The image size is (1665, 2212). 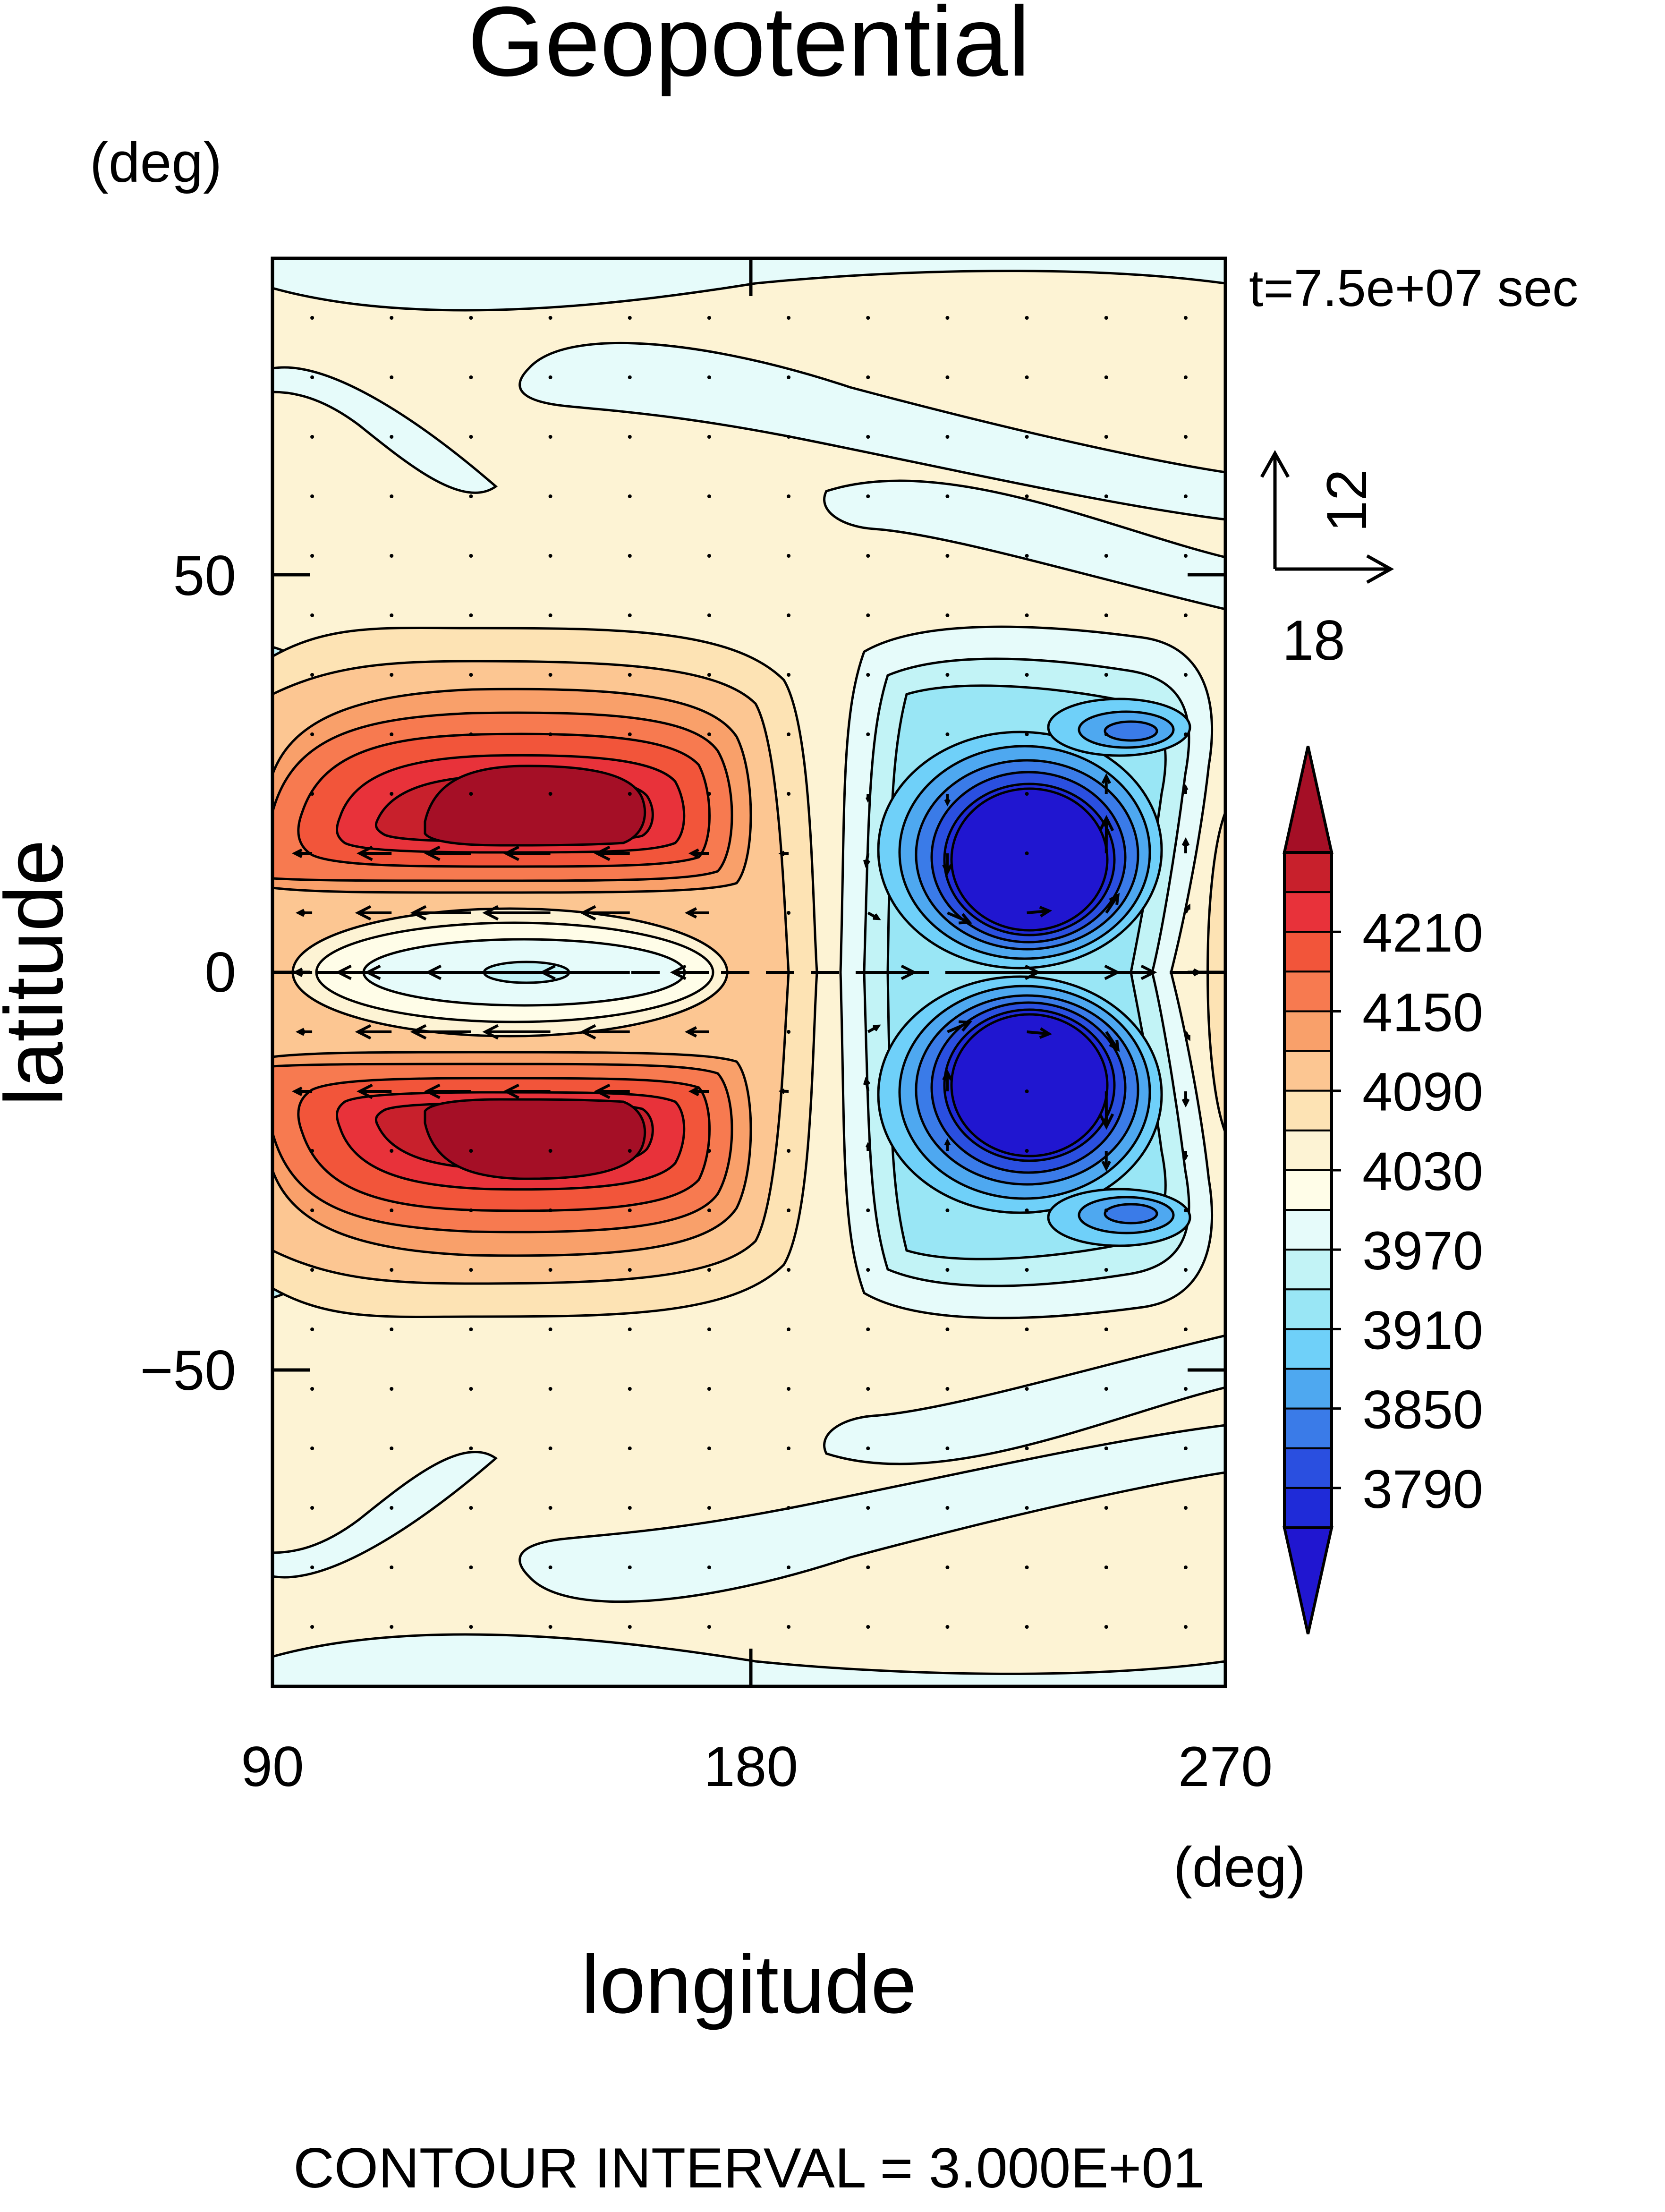 I want to click on high-north, so click(x=511, y=791).